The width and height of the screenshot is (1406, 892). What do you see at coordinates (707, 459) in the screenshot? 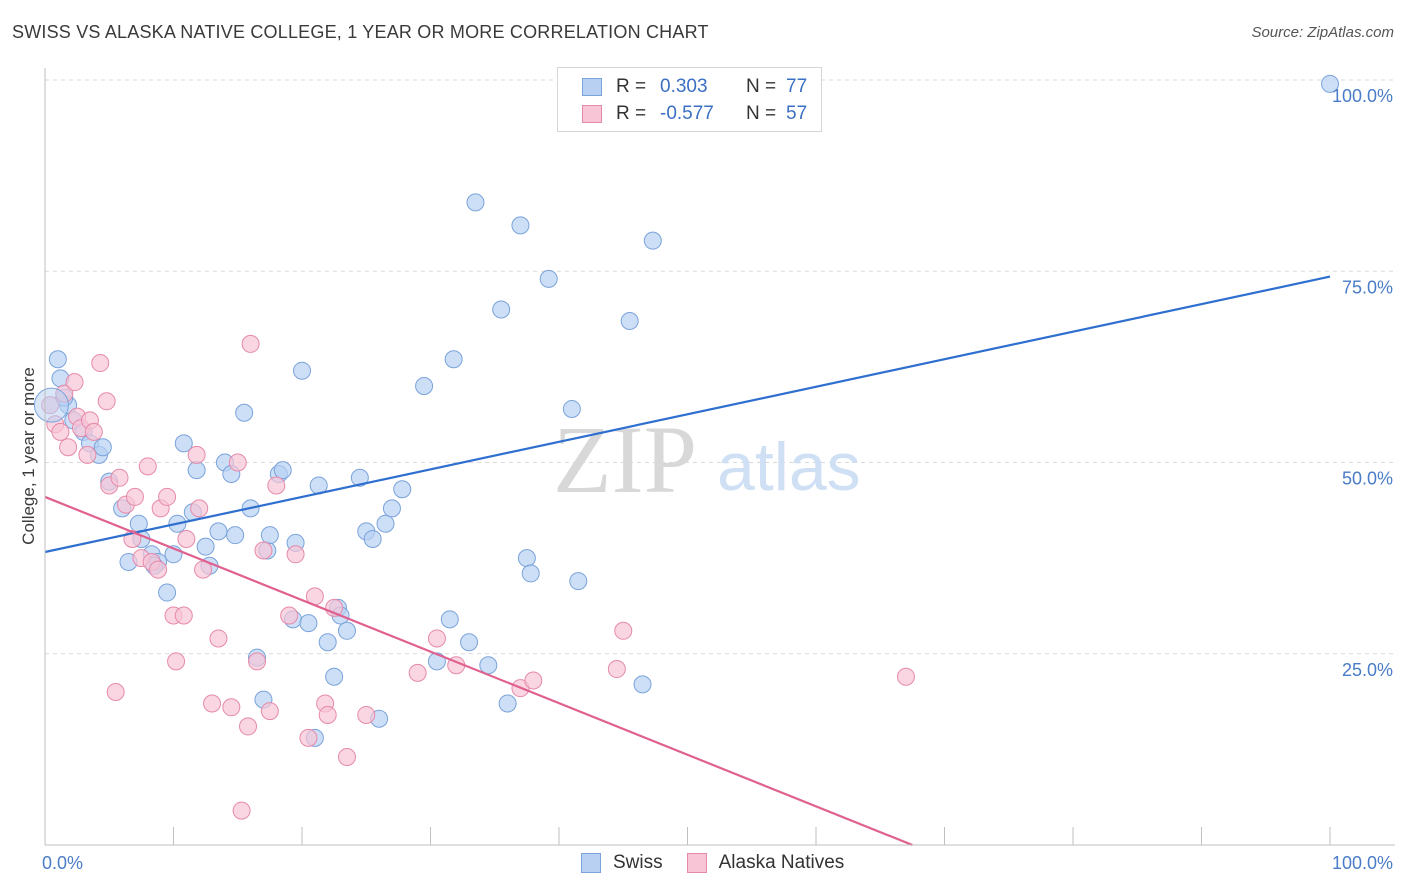
I see `watermark: ZIP atlas` at bounding box center [707, 459].